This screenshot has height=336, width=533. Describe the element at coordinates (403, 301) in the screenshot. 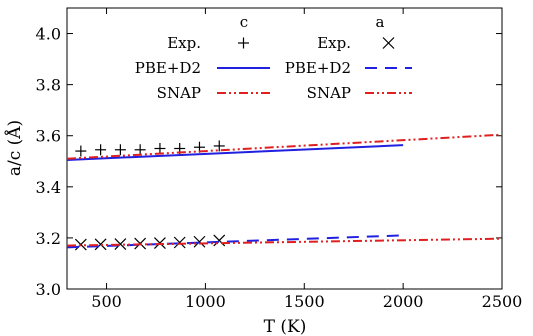

I see `x-tick-label: 2000` at that location.